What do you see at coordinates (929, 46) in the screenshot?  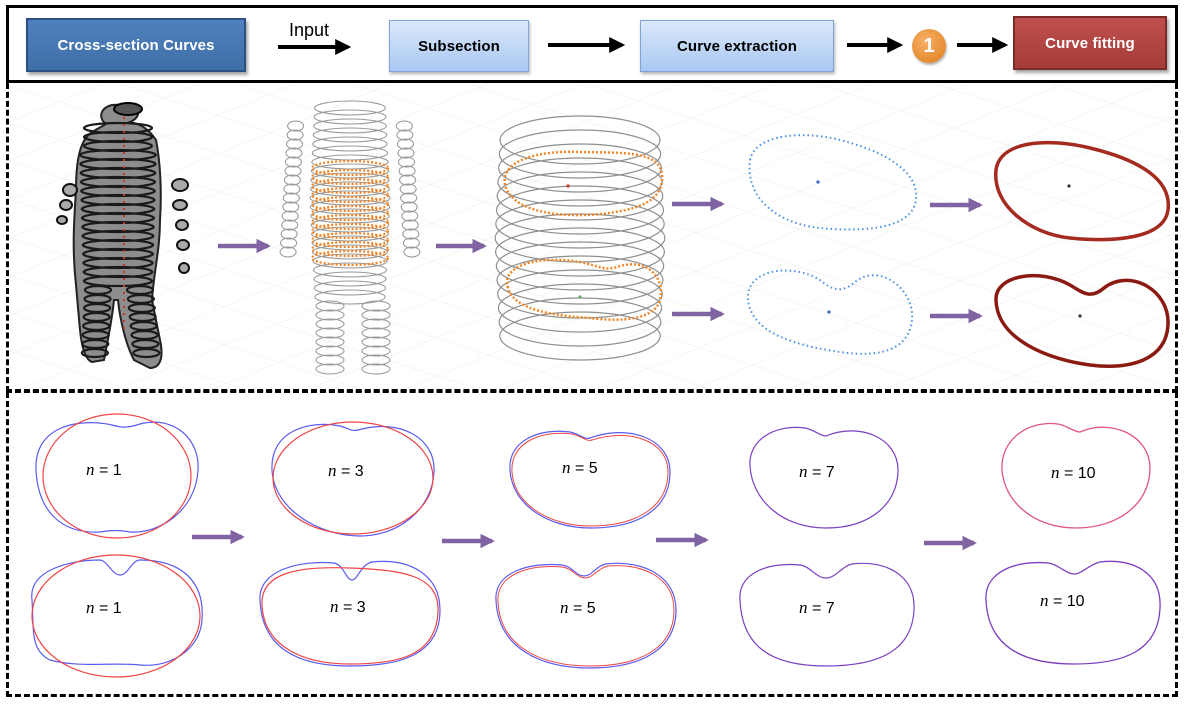 I see `step-badge: 1` at bounding box center [929, 46].